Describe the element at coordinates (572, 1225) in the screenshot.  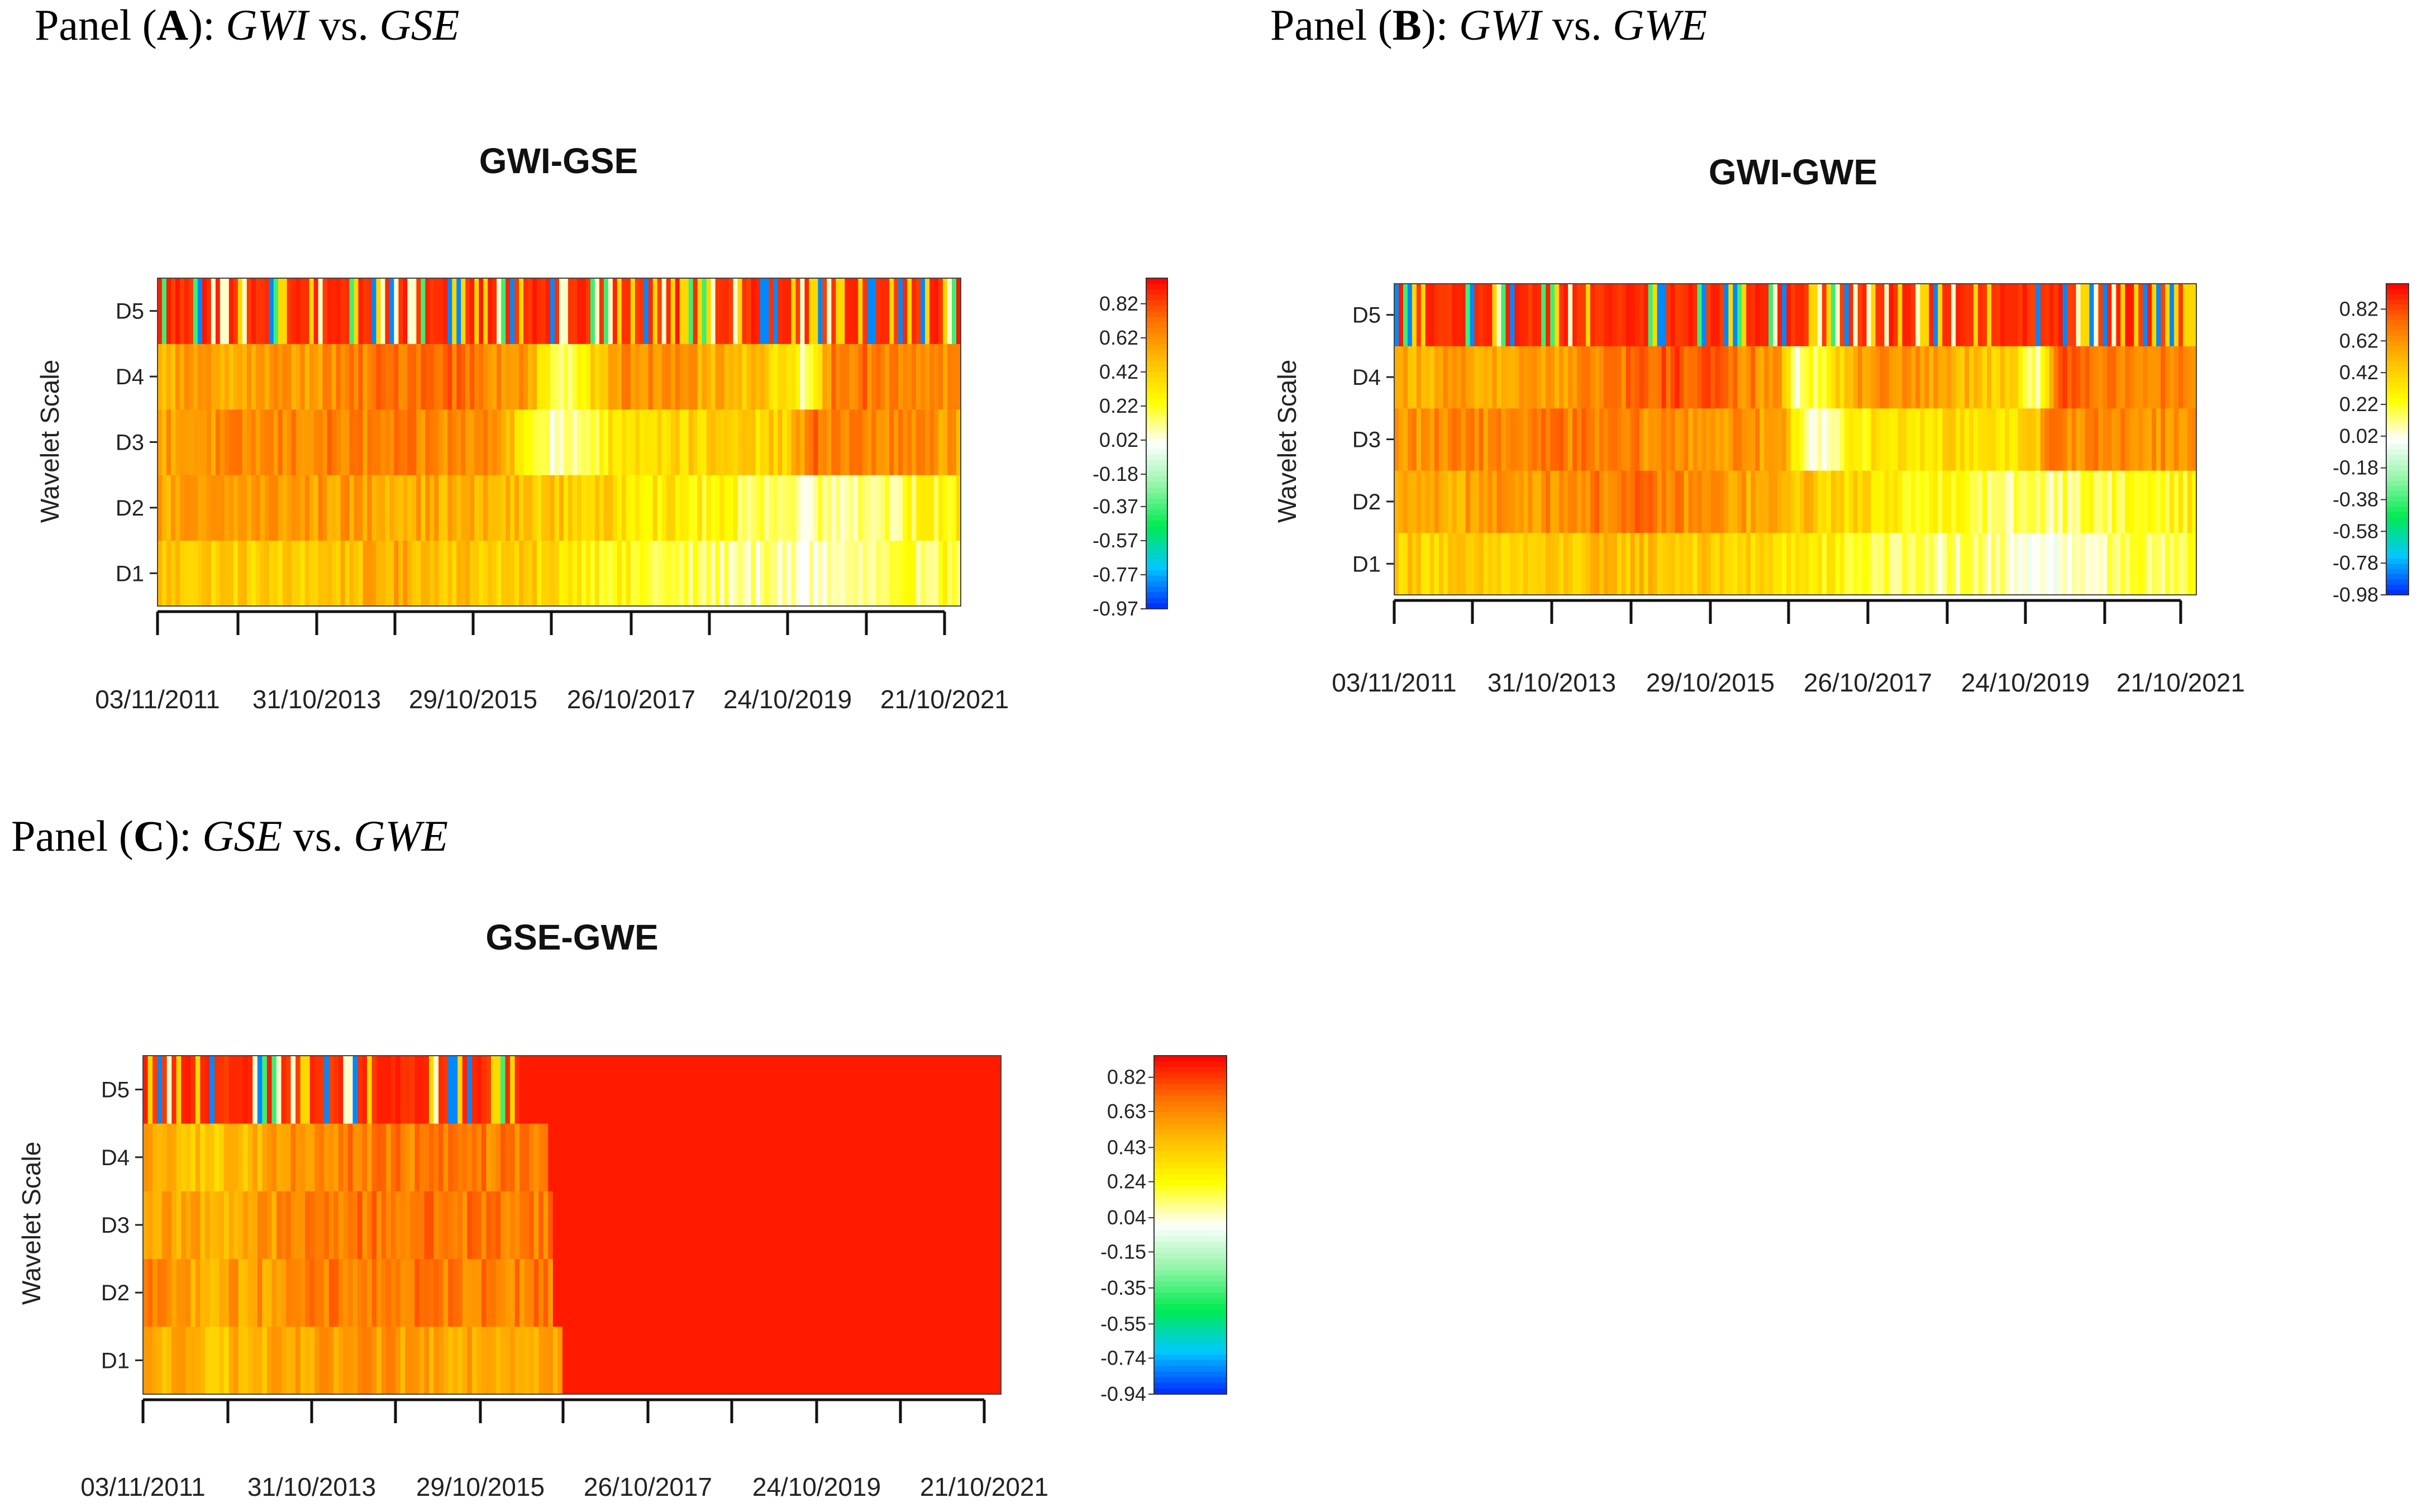
I see `heatmap-row-d3` at that location.